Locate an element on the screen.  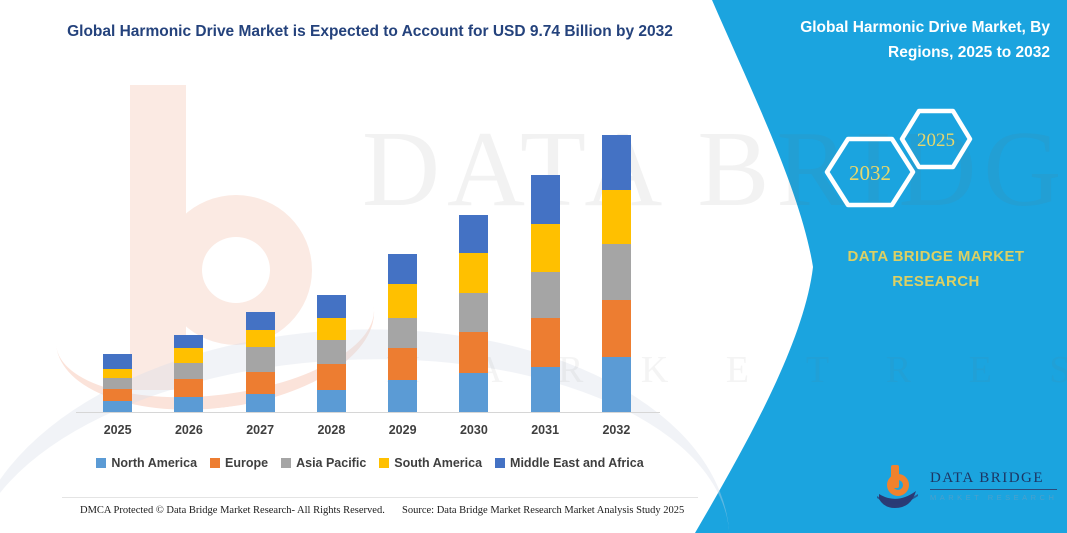
stacked-bar-2030 is located at coordinates (474, 313).